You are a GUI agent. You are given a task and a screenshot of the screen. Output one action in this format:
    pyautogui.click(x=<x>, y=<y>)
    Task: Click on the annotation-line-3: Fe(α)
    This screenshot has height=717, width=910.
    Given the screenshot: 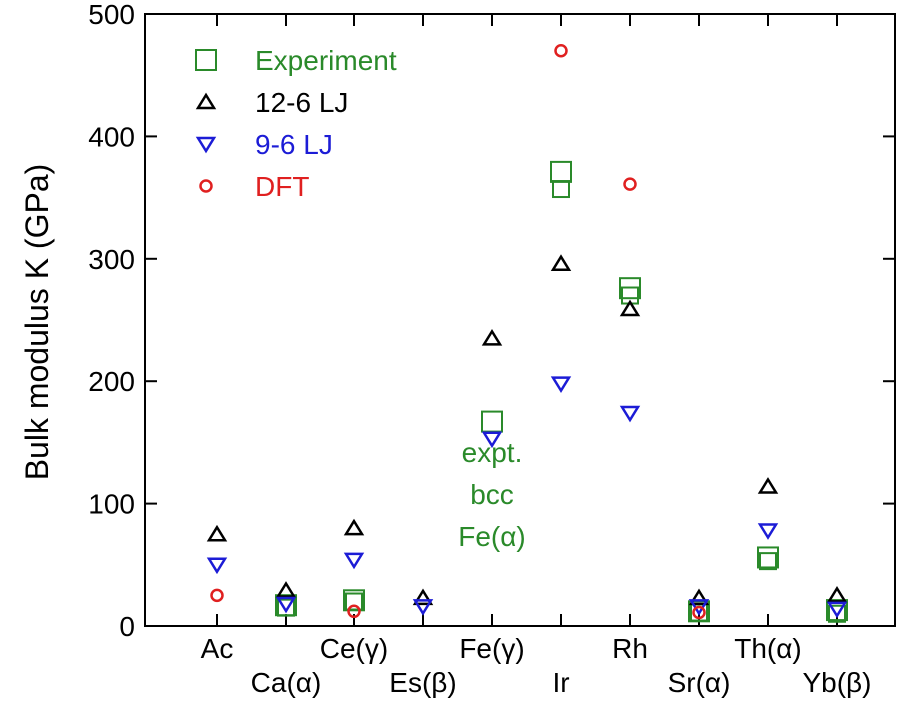 What is the action you would take?
    pyautogui.click(x=492, y=536)
    